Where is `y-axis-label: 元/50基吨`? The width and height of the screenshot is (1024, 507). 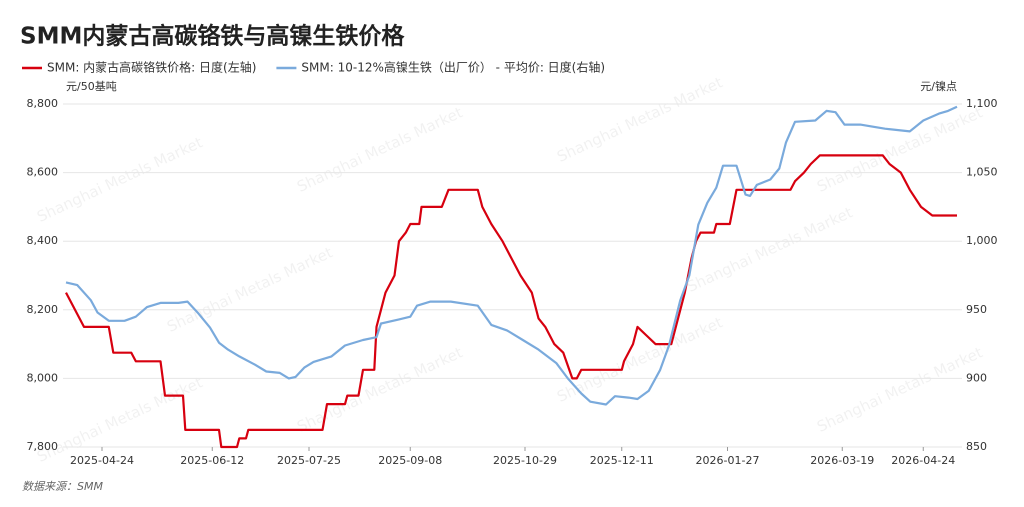
y-axis-label: 元/50基吨 is located at coordinates (91, 86).